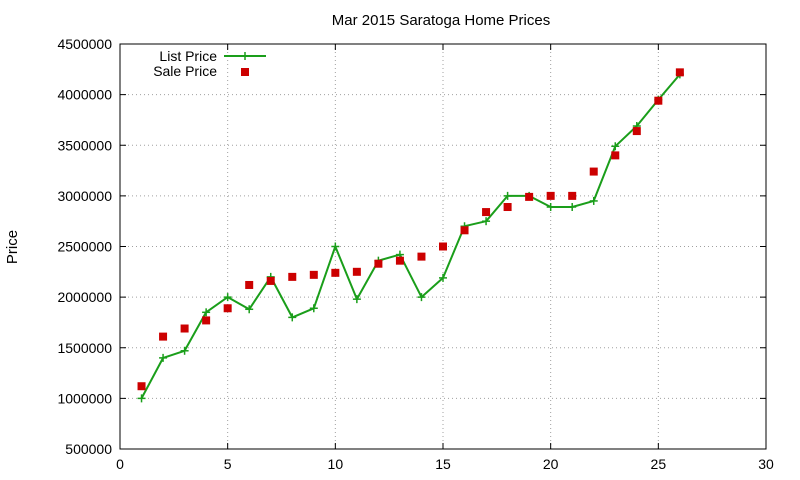  Describe the element at coordinates (84, 95) in the screenshot. I see `y-tick-label: 4000000` at that location.